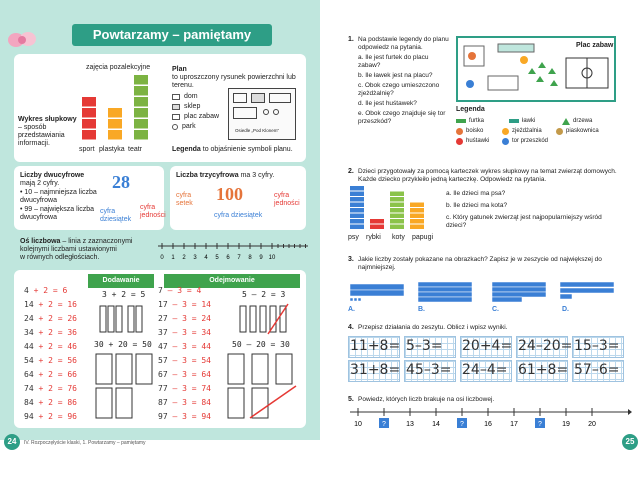  What do you see at coordinates (58, 196) in the screenshot?
I see `two-digit-b1: • 10 – najmniejsza liczba dwucyfrowa` at bounding box center [58, 196].